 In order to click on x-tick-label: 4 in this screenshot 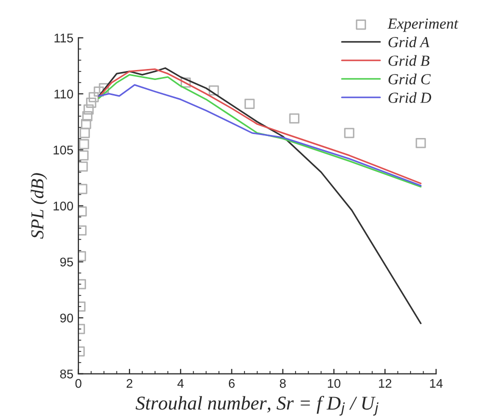, I will do `click(180, 383)`.